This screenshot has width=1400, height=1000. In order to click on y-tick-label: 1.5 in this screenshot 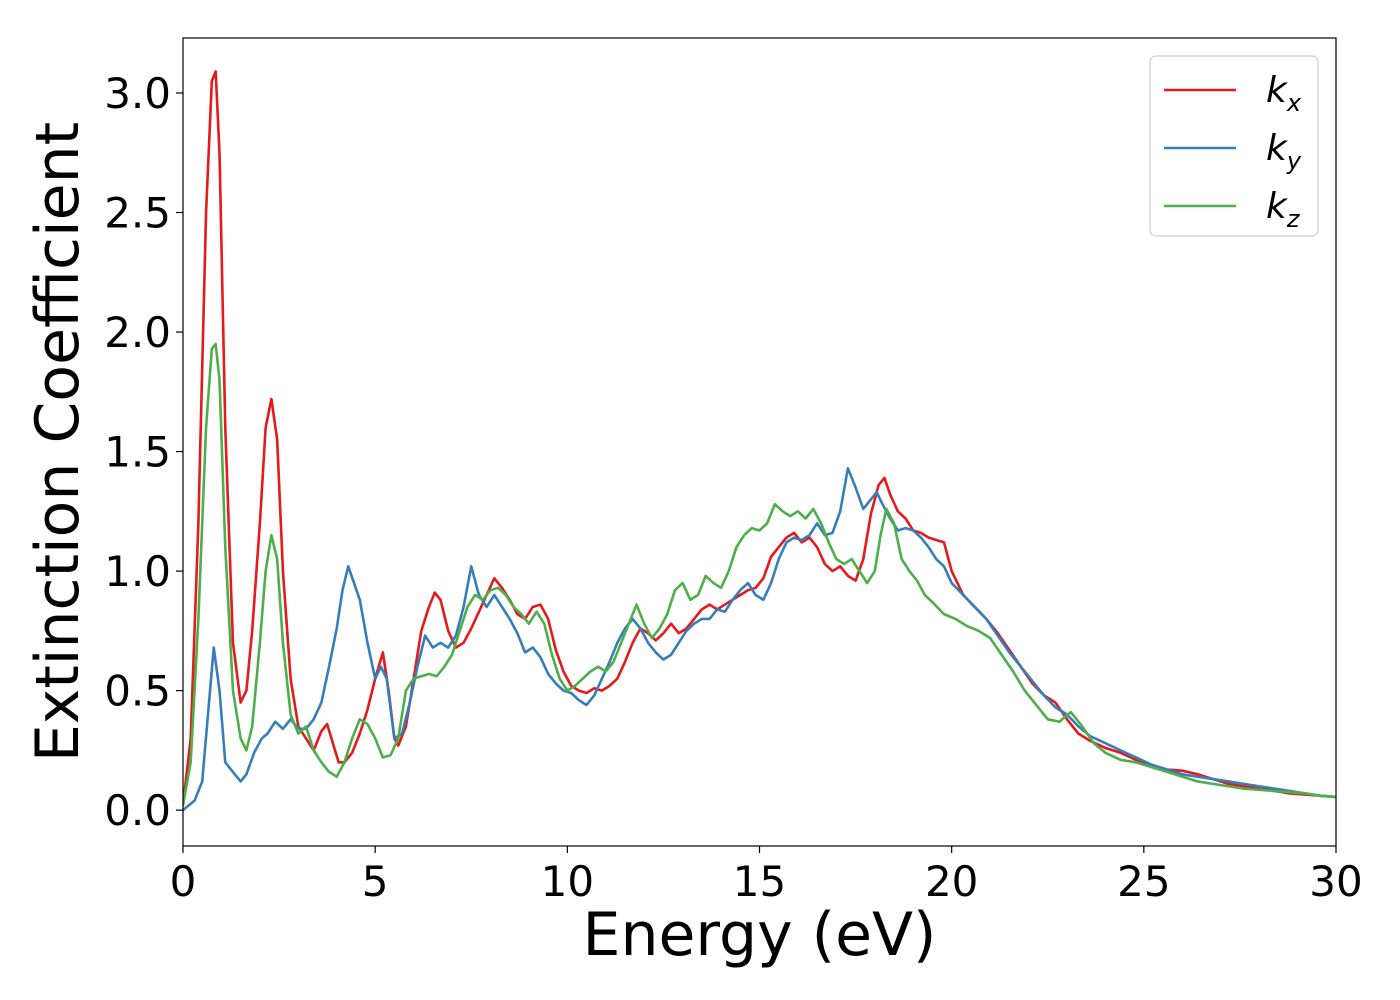, I will do `click(137, 452)`.